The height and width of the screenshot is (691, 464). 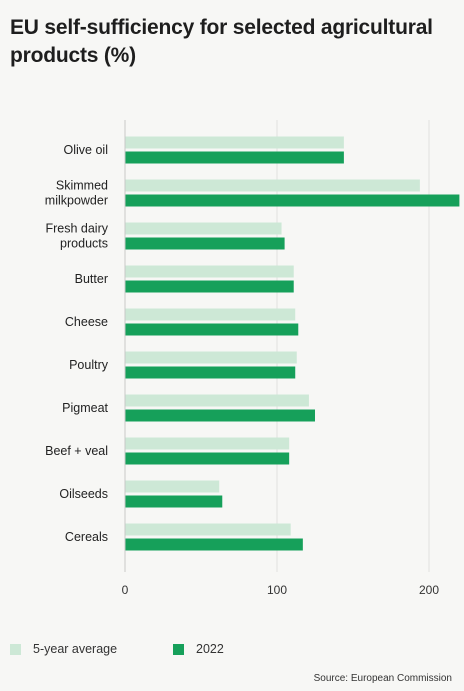 I want to click on bar-pigmeat-2022, so click(x=220, y=415).